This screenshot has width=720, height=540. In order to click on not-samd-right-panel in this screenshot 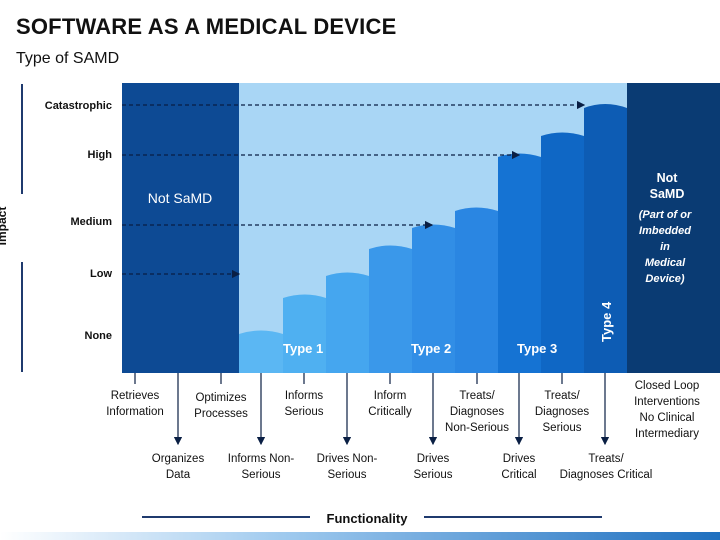, I will do `click(673, 228)`.